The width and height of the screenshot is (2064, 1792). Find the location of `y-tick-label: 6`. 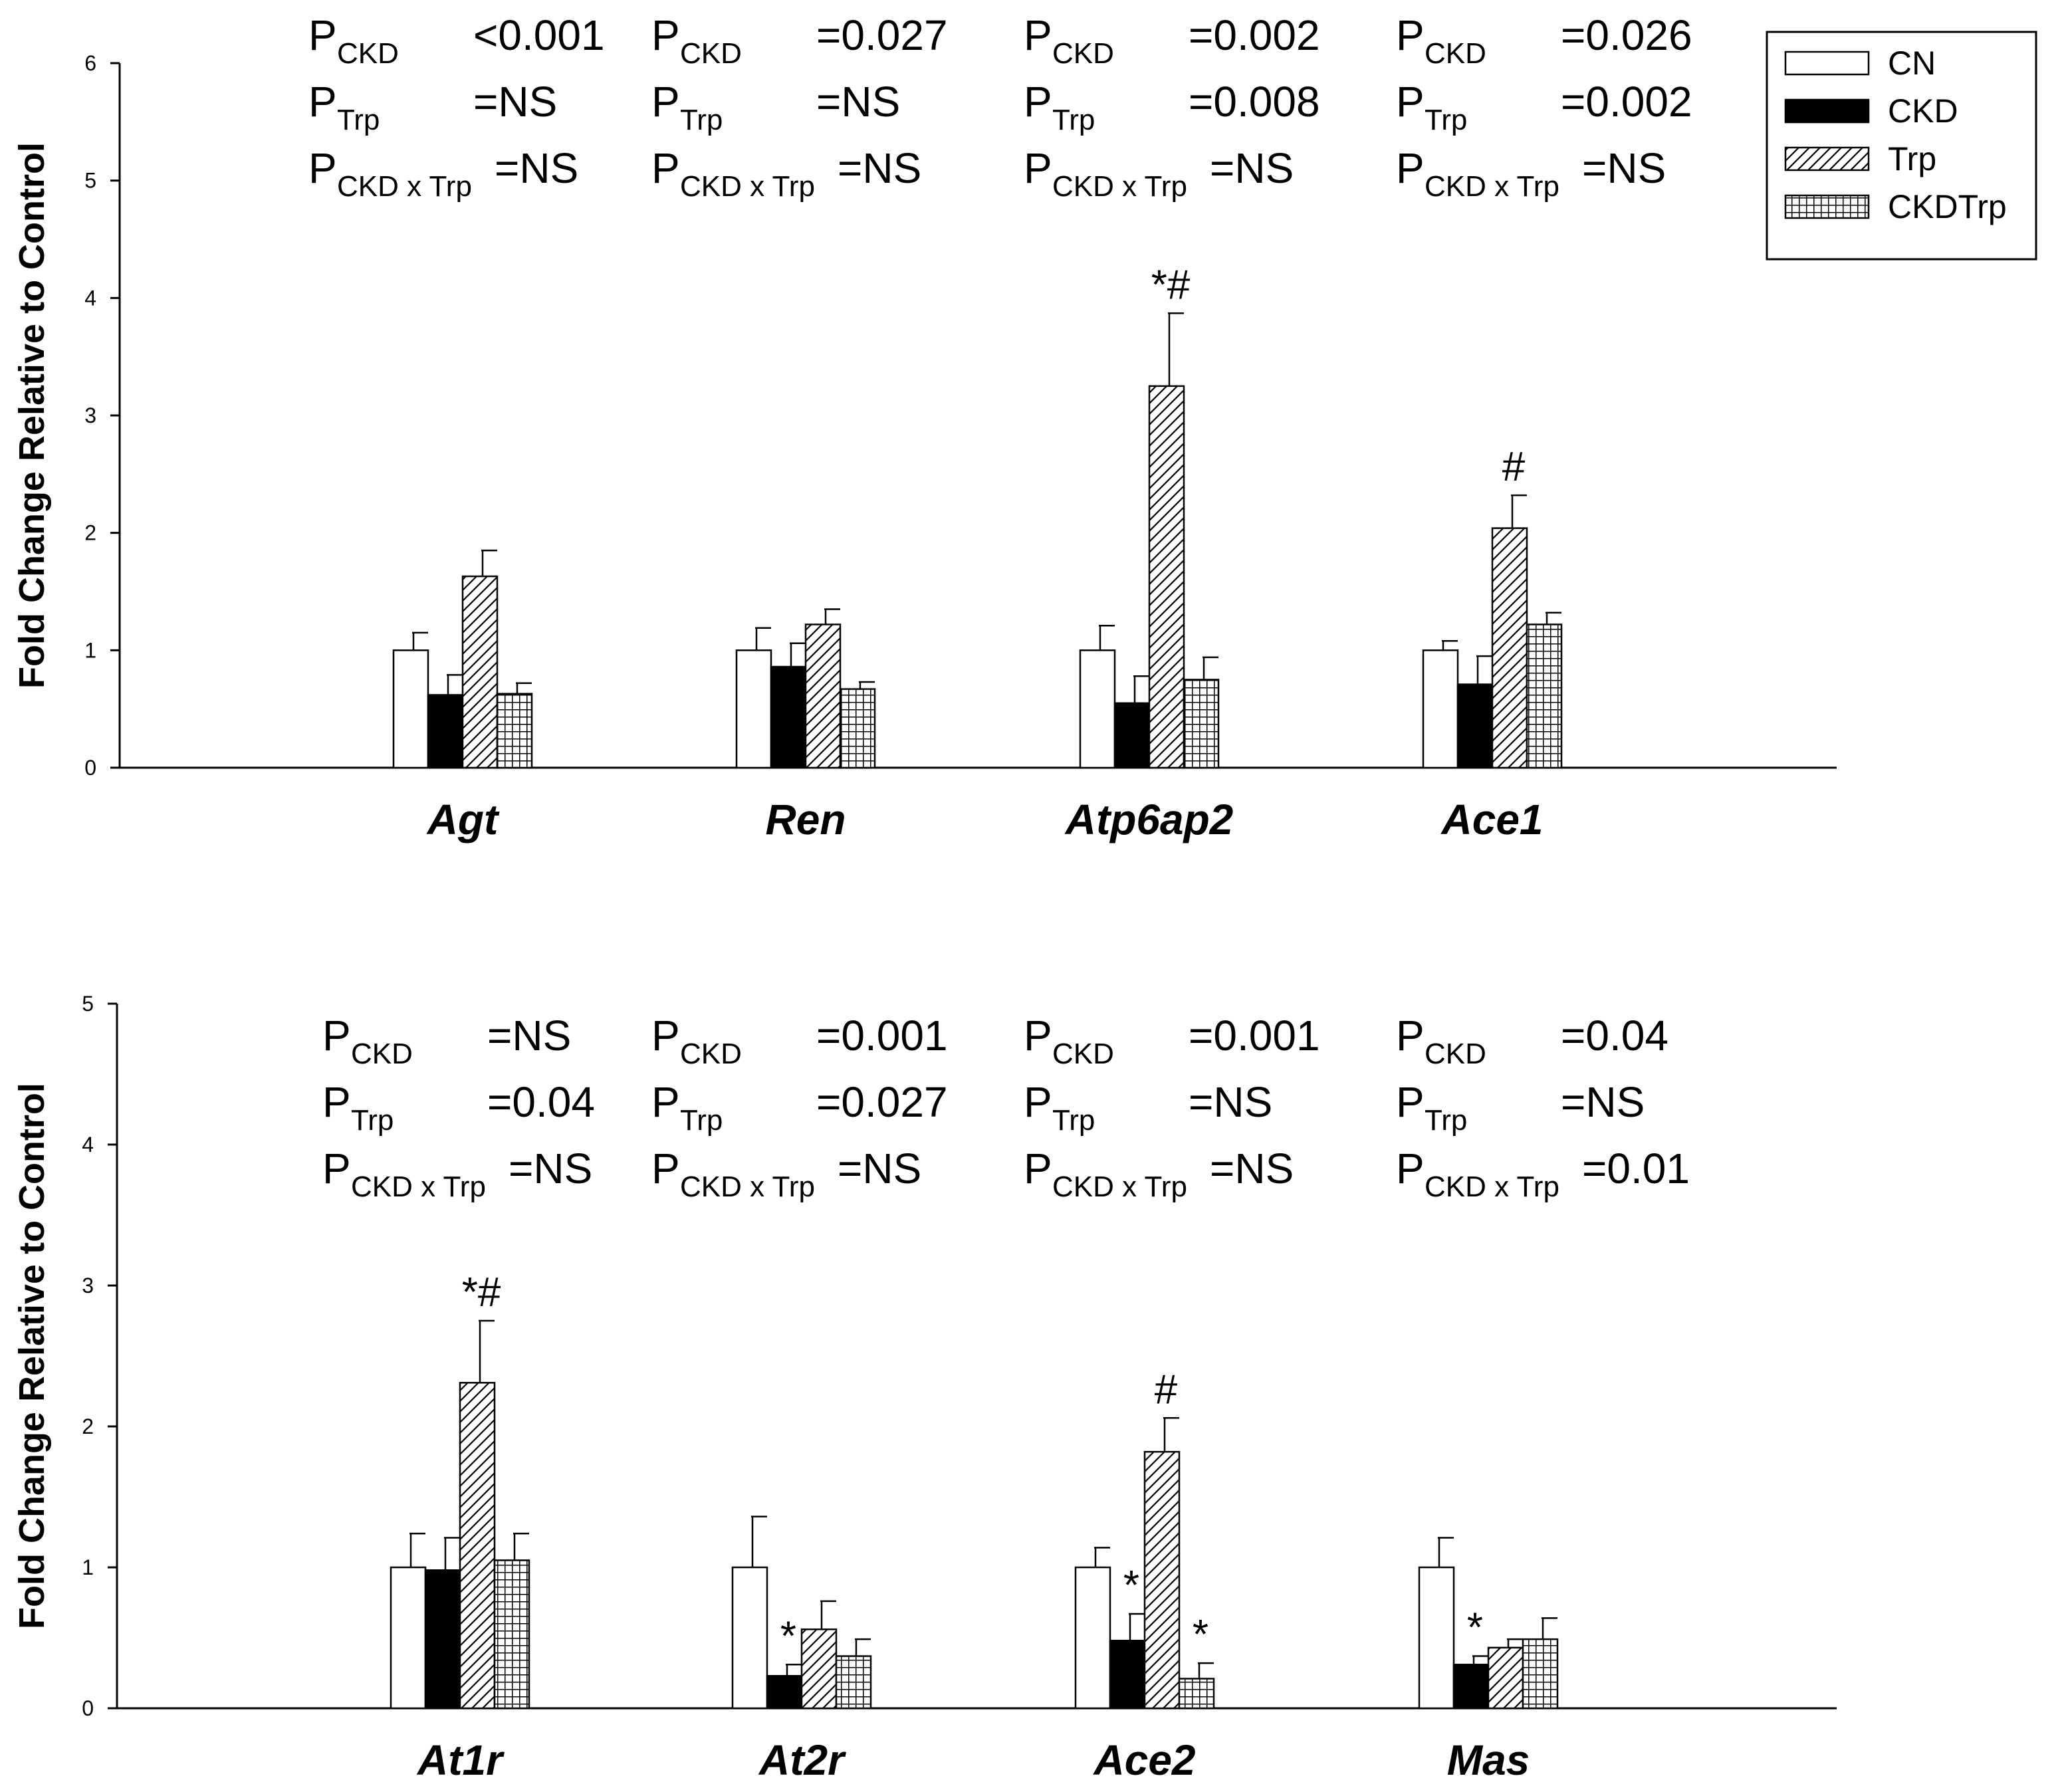

y-tick-label: 6 is located at coordinates (90, 63).